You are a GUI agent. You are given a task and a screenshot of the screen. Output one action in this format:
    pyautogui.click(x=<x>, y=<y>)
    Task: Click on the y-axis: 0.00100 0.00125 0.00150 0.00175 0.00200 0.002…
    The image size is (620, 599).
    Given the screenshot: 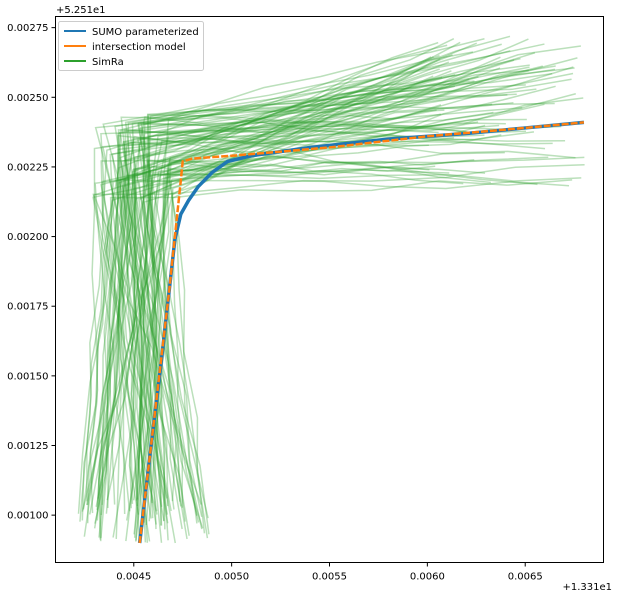 What is the action you would take?
    pyautogui.click(x=31, y=272)
    